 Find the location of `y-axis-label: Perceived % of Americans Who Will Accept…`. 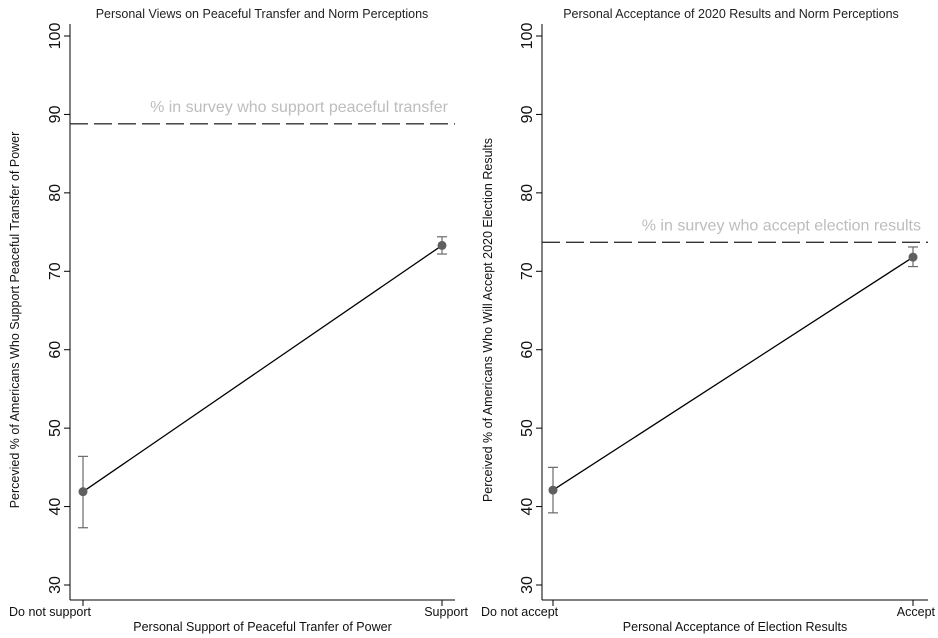

y-axis-label: Perceived % of Americans Who Will Accept… is located at coordinates (488, 320).